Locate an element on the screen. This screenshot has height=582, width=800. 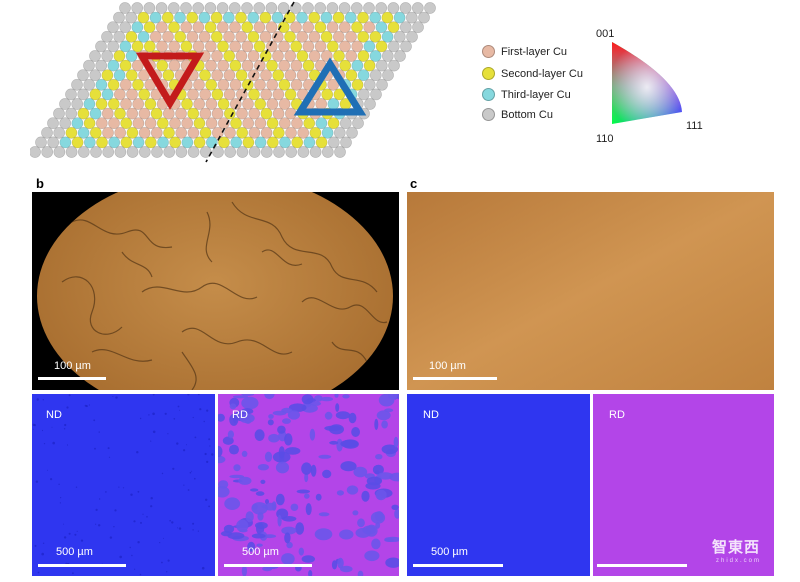
ebsd-map-c-nd: ND 500 µm is located at coordinates (498, 485).